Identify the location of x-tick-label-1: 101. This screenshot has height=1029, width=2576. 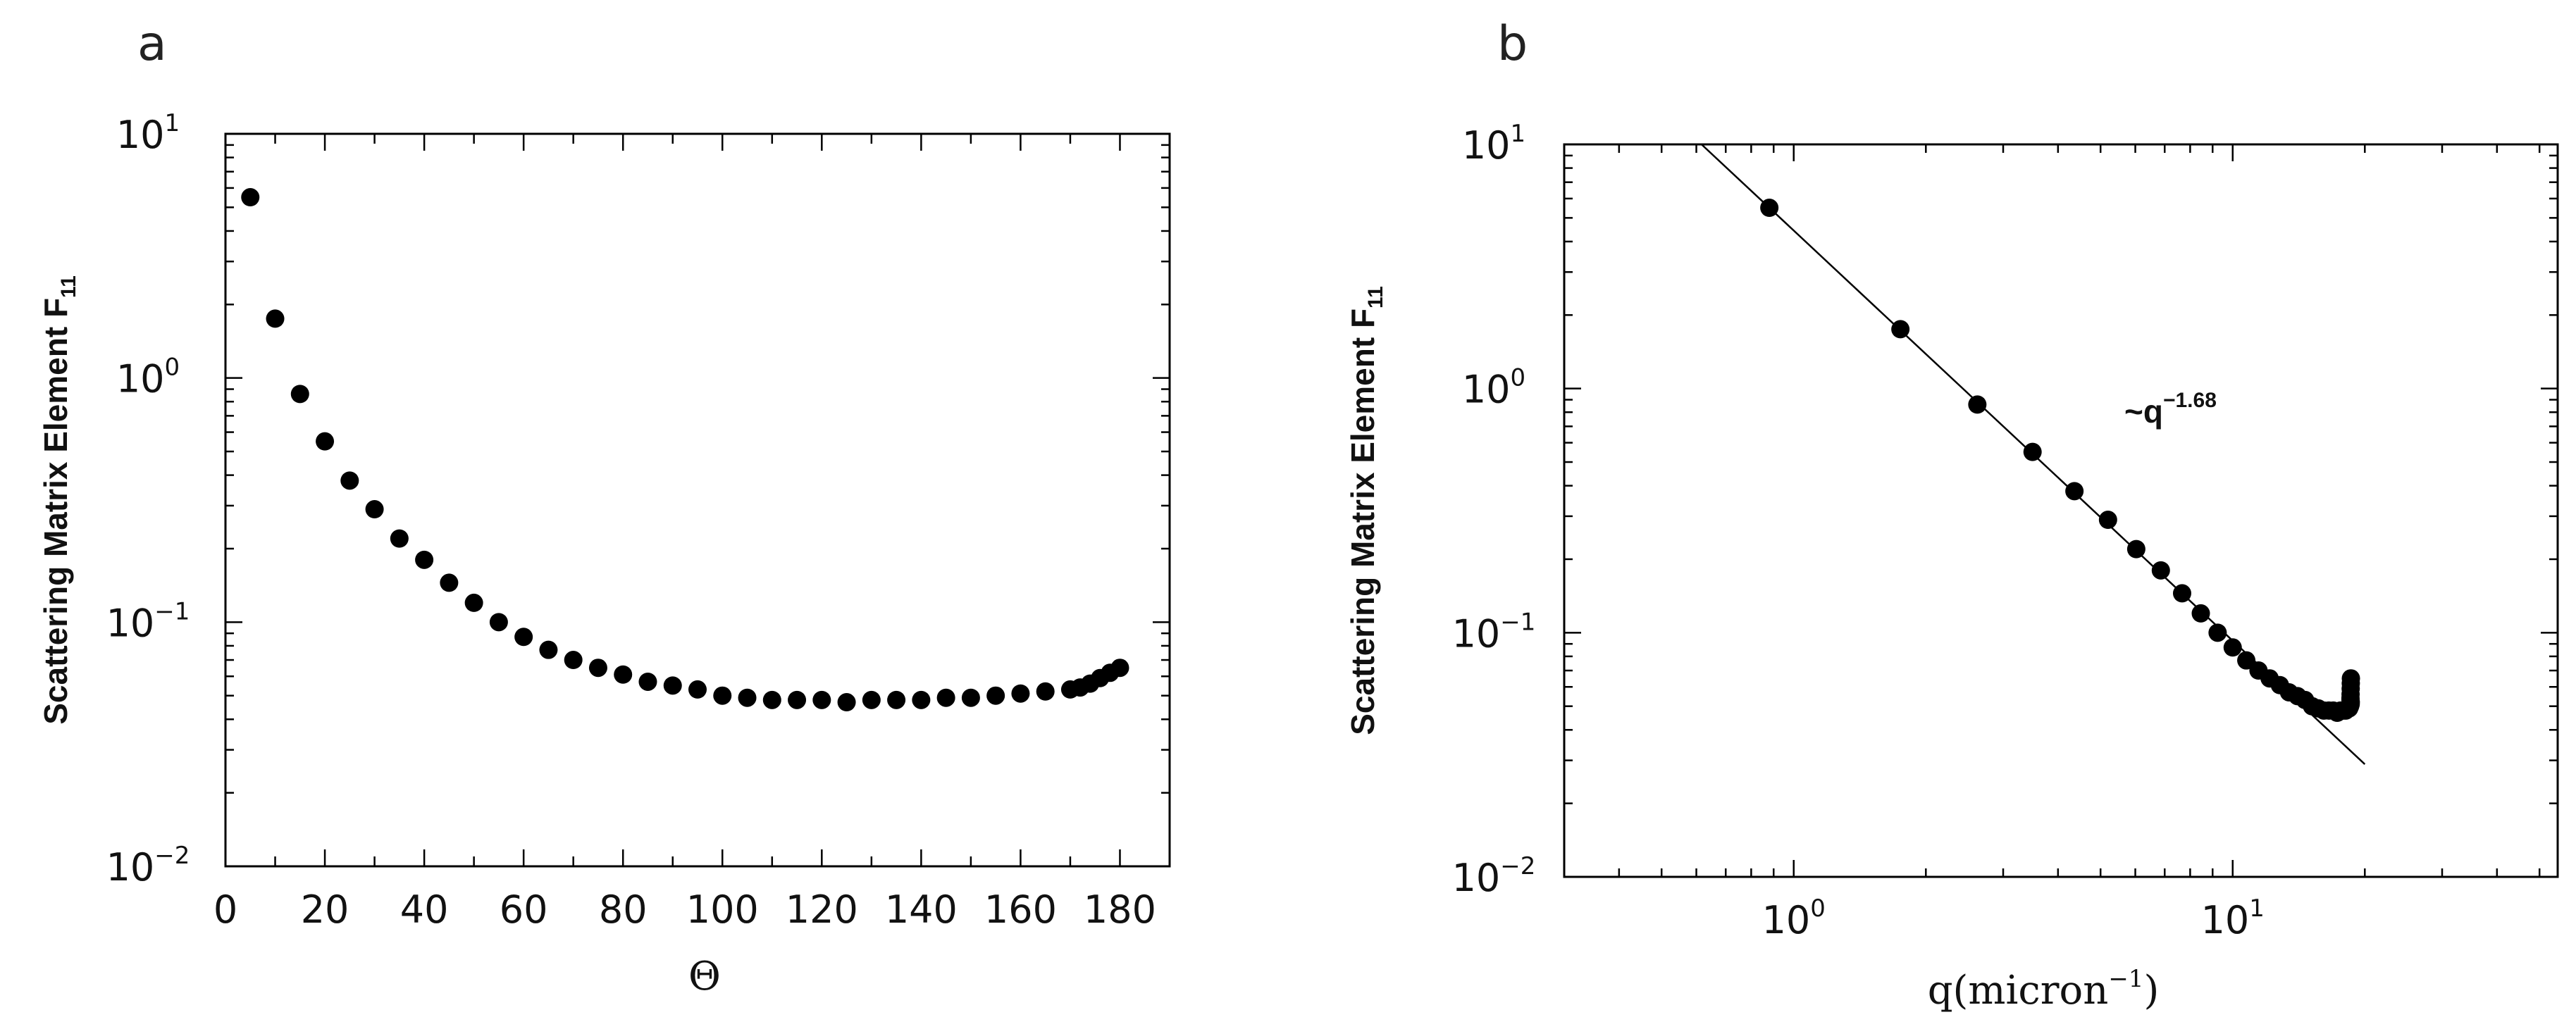
(2233, 918).